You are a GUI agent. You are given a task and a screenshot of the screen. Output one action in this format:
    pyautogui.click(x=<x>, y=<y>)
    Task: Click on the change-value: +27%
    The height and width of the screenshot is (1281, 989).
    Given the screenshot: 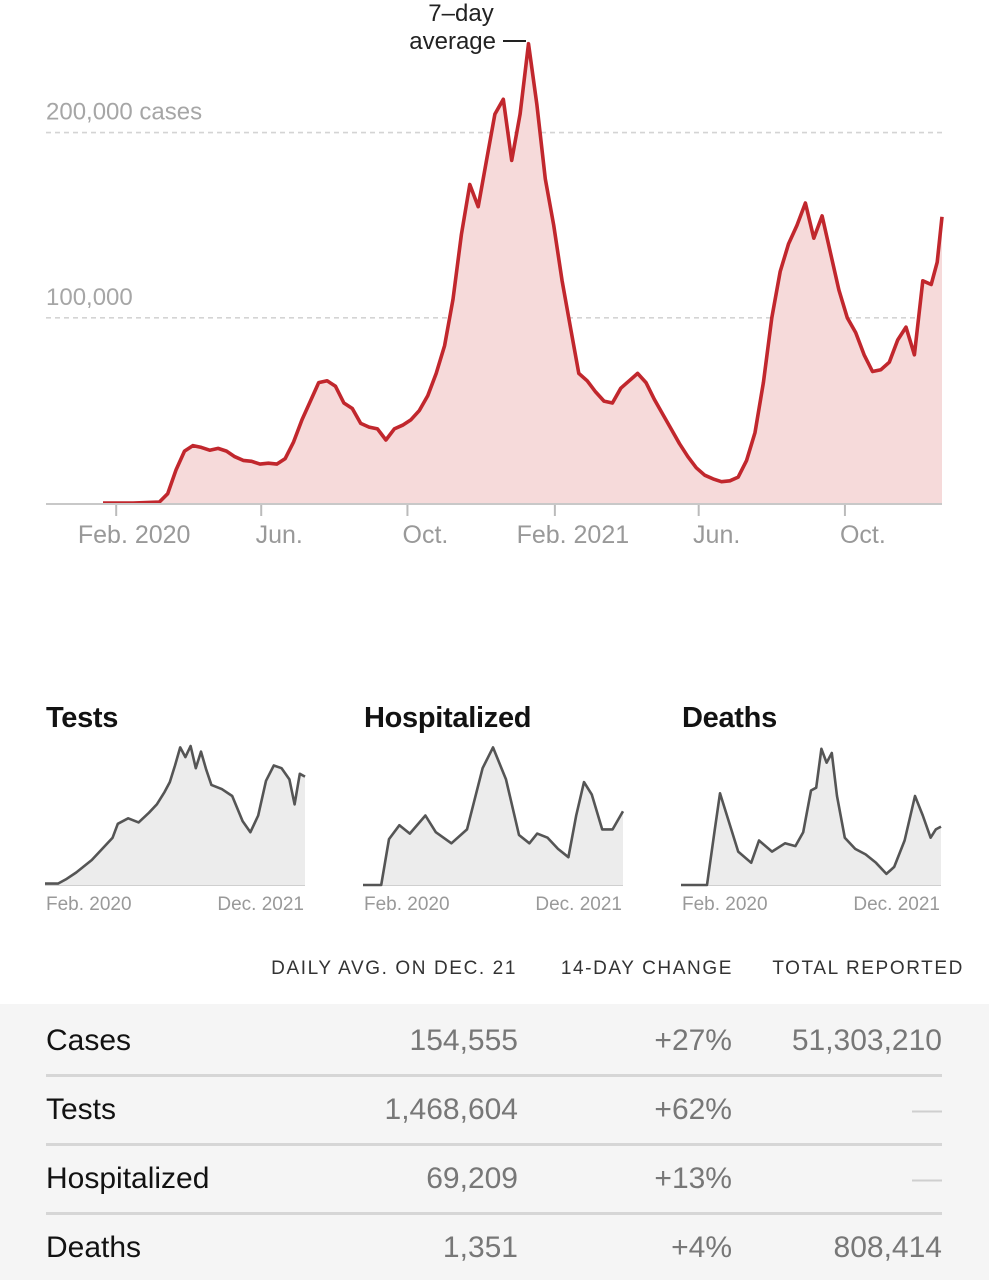 What is the action you would take?
    pyautogui.click(x=693, y=1040)
    